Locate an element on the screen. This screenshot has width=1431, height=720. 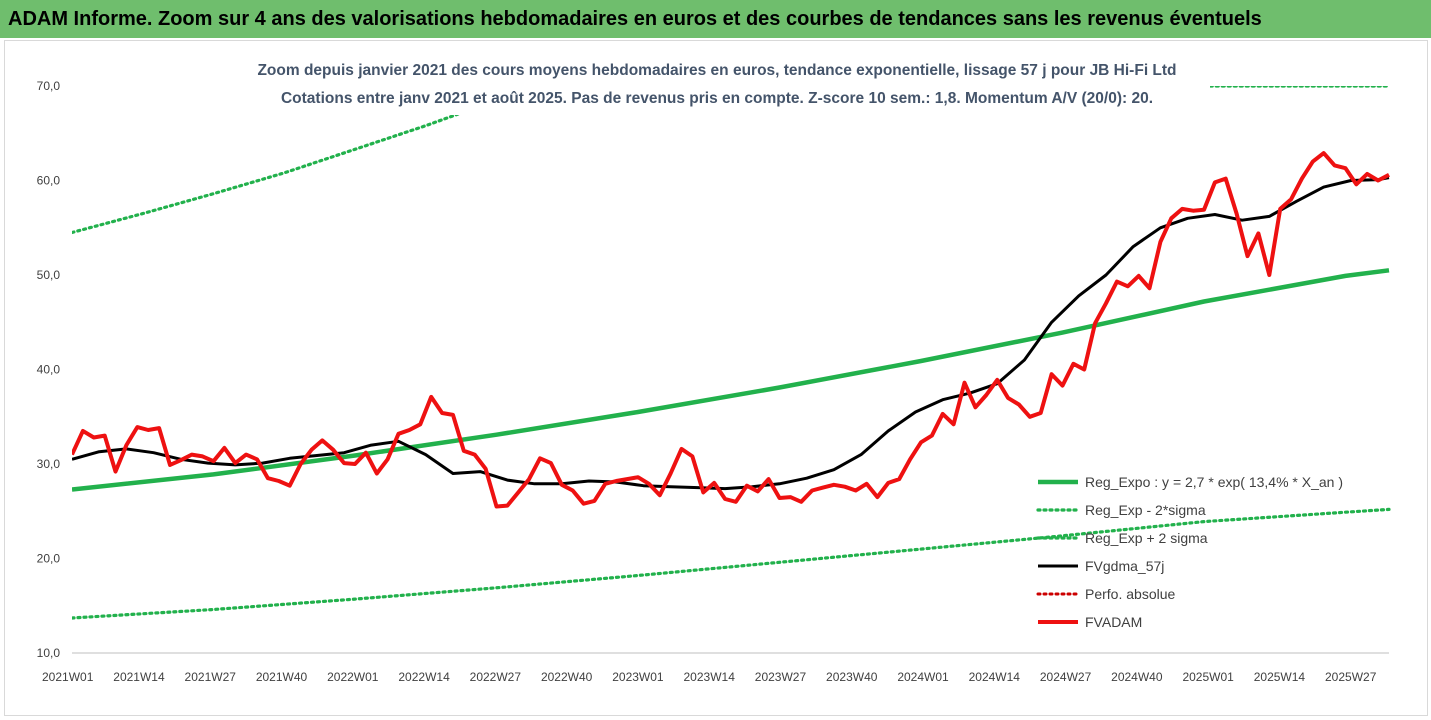
x-tick-label: 2022W27 is located at coordinates (496, 677).